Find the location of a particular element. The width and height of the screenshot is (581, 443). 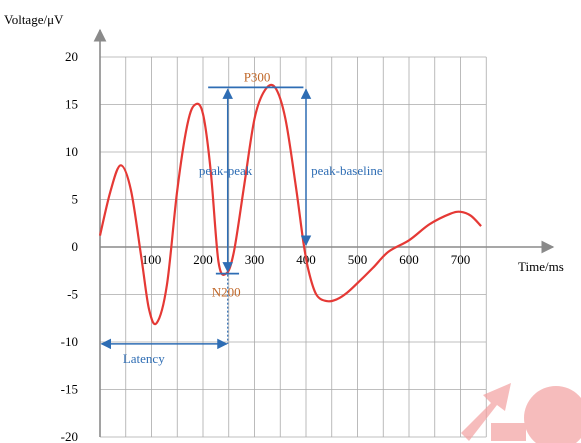

y-tick-label: 20 is located at coordinates (71, 56).